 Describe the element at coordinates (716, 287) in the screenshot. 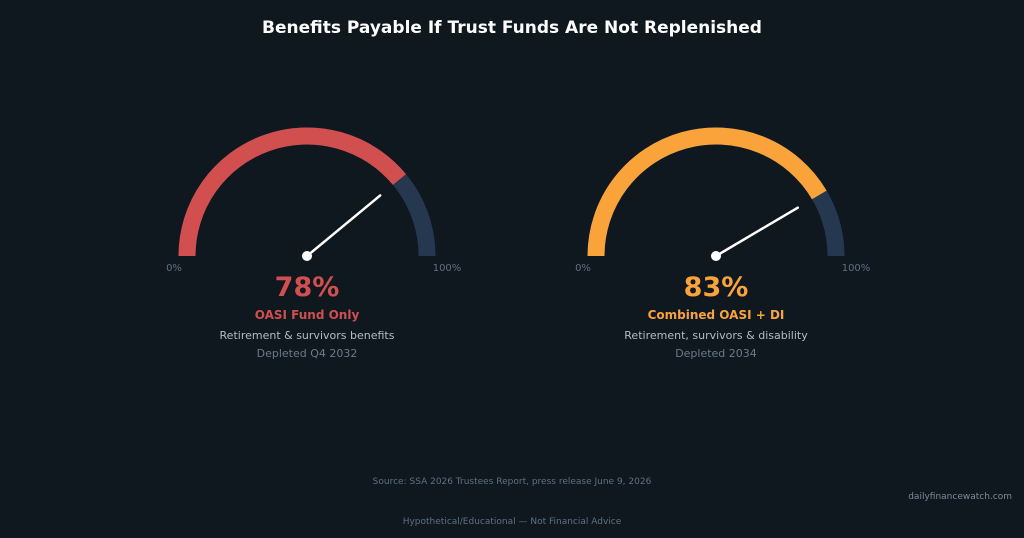

I see `gauge-value-label: 83%` at that location.